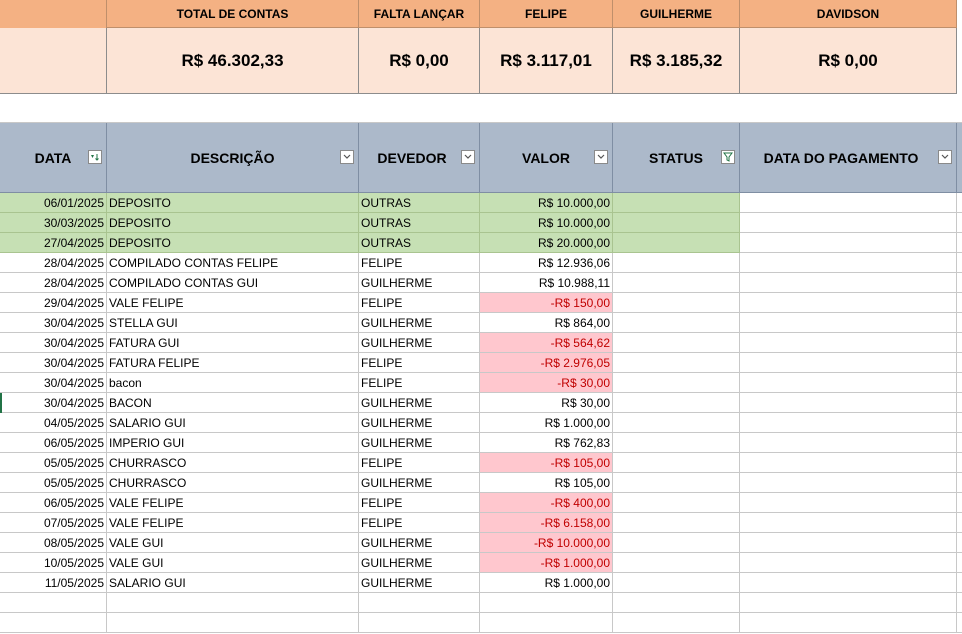  What do you see at coordinates (53, 543) in the screenshot?
I see `date-cell: 08/05/2025` at bounding box center [53, 543].